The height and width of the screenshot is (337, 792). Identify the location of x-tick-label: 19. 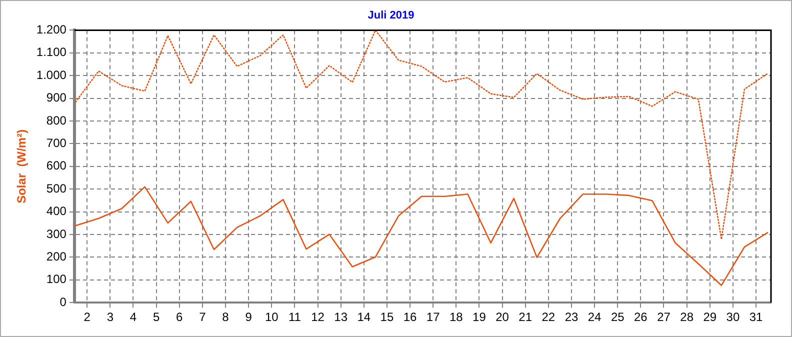
(479, 317).